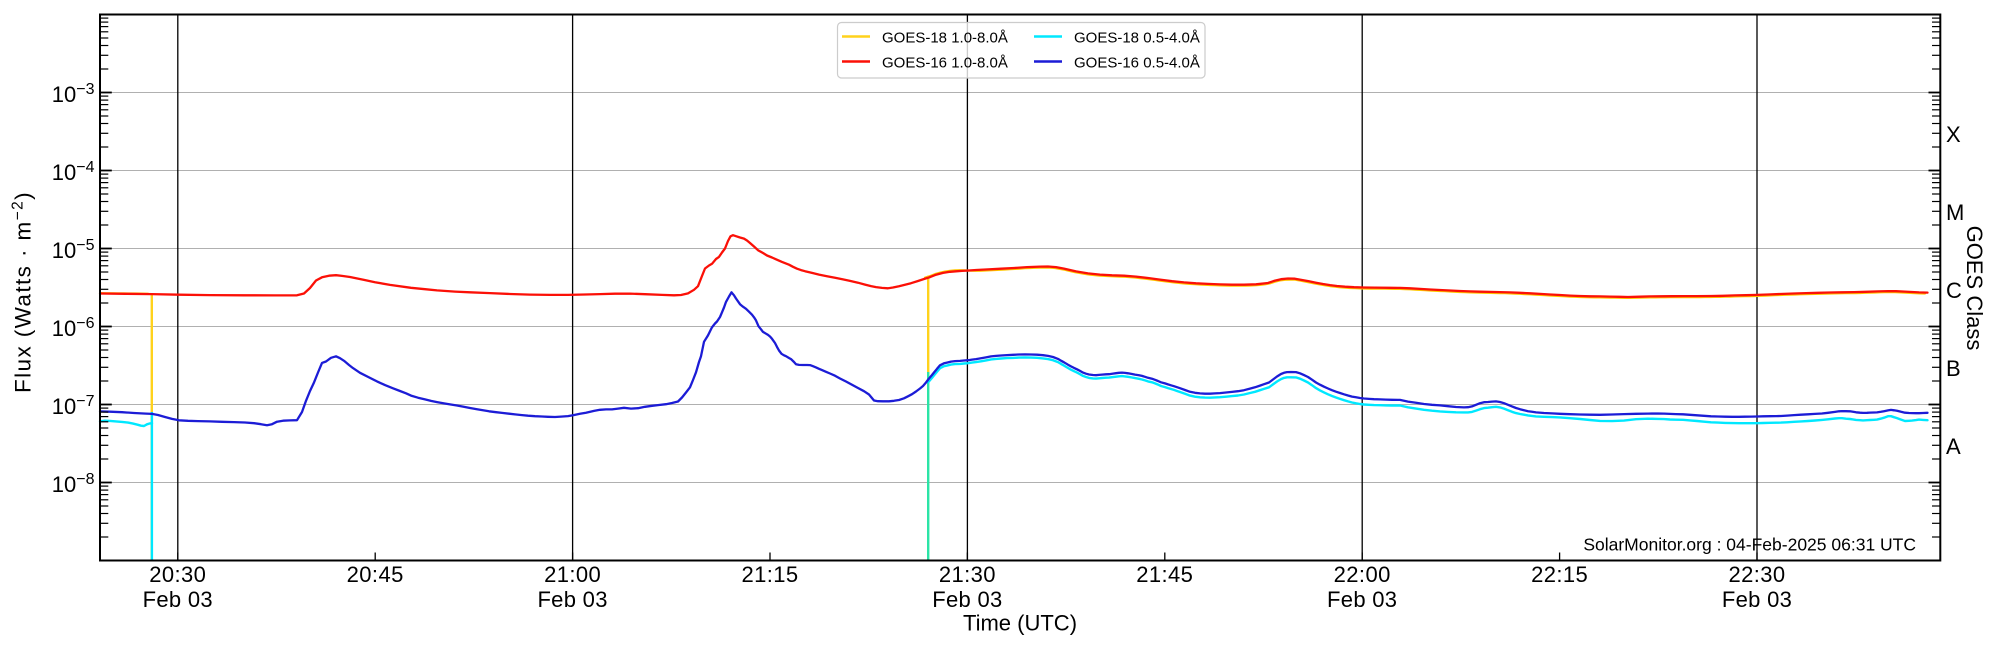  What do you see at coordinates (1749, 545) in the screenshot?
I see `svg-text:SolarMonitor.org : 04-Feb-2025: SolarMonitor.org : 04-Feb-2025 06:31 UTC` at bounding box center [1749, 545].